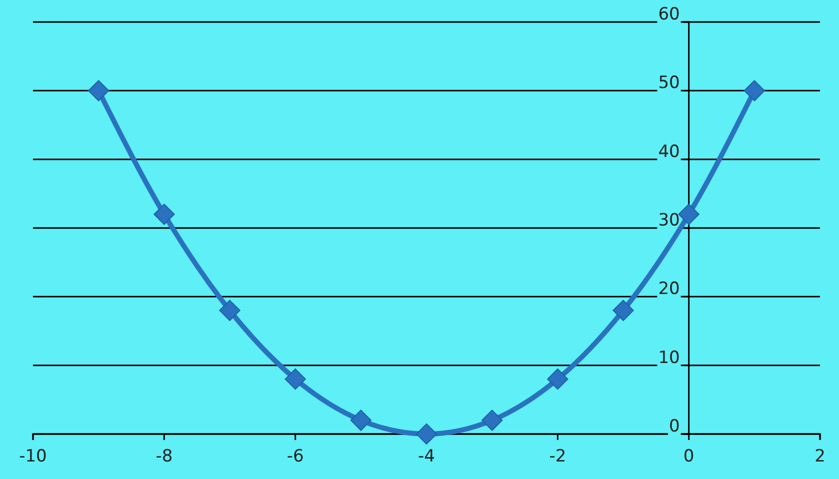 The image size is (839, 479). What do you see at coordinates (669, 358) in the screenshot?
I see `y-tick-label: 10` at bounding box center [669, 358].